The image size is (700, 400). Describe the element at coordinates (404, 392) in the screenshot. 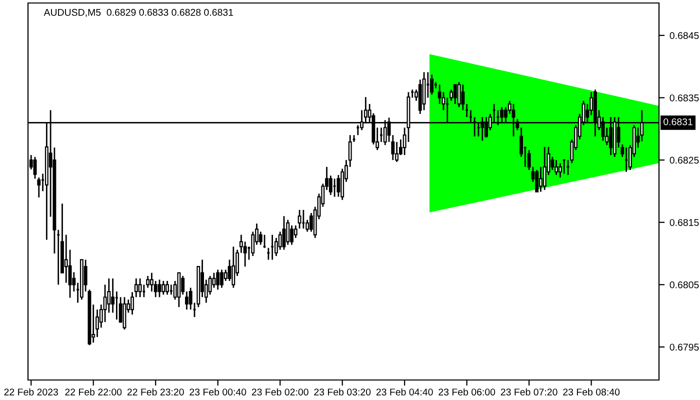

I see `x-tick-label: 23 Feb 04:40` at that location.